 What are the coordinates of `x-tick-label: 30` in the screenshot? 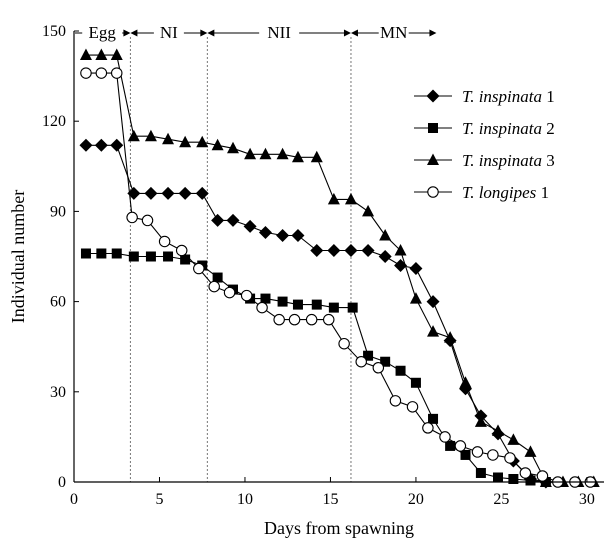 It's located at (587, 499).